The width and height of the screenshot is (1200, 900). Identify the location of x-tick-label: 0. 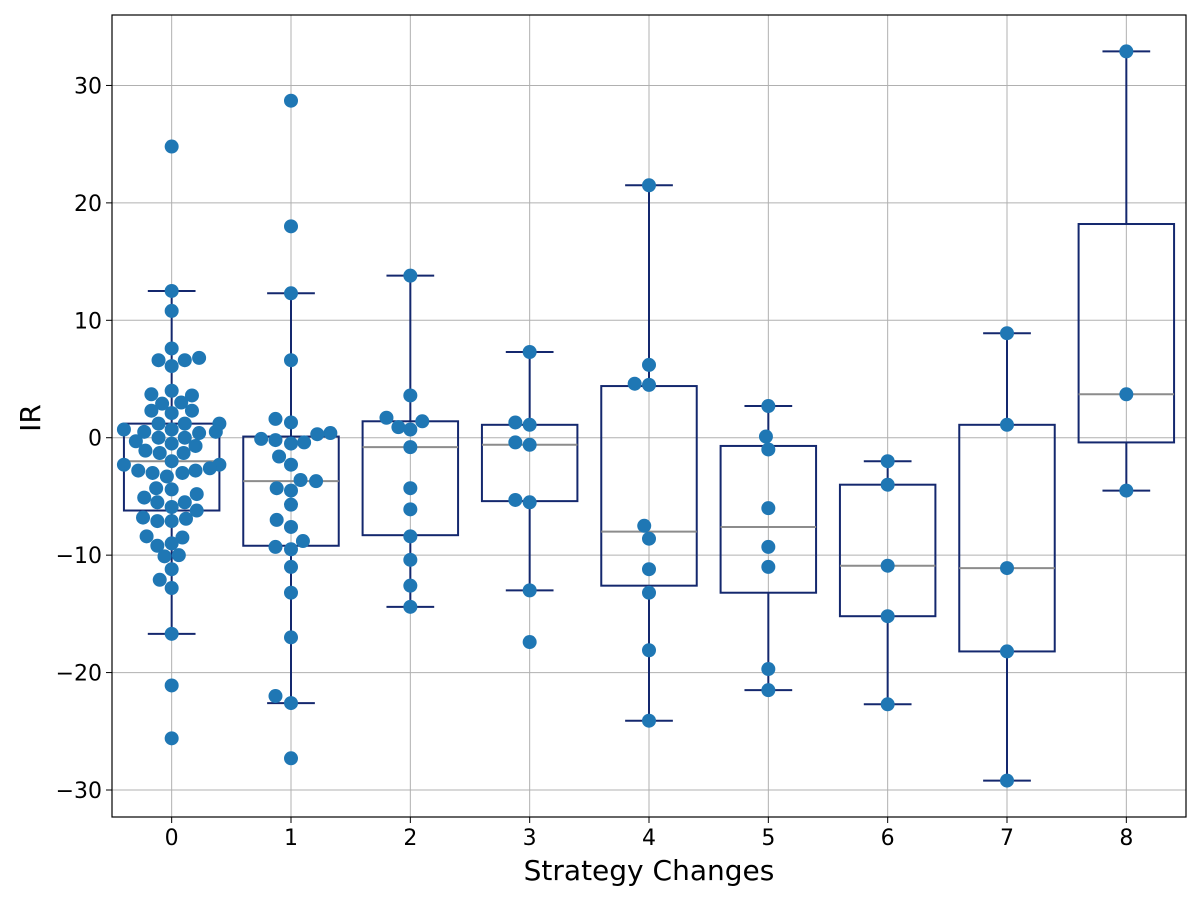
(172, 838).